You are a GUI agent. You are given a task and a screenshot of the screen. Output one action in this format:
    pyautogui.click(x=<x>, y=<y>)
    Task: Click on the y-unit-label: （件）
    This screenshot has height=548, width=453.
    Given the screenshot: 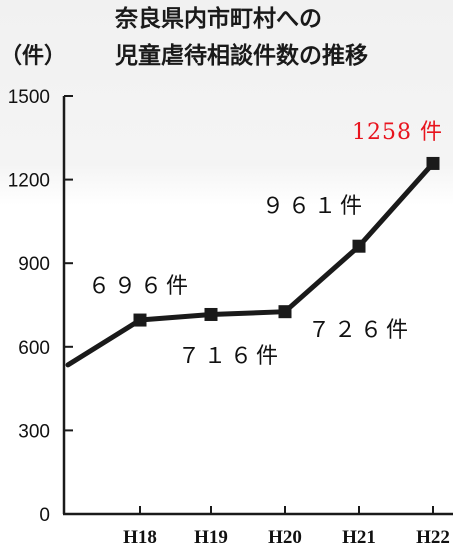 What is the action you would take?
    pyautogui.click(x=33, y=56)
    